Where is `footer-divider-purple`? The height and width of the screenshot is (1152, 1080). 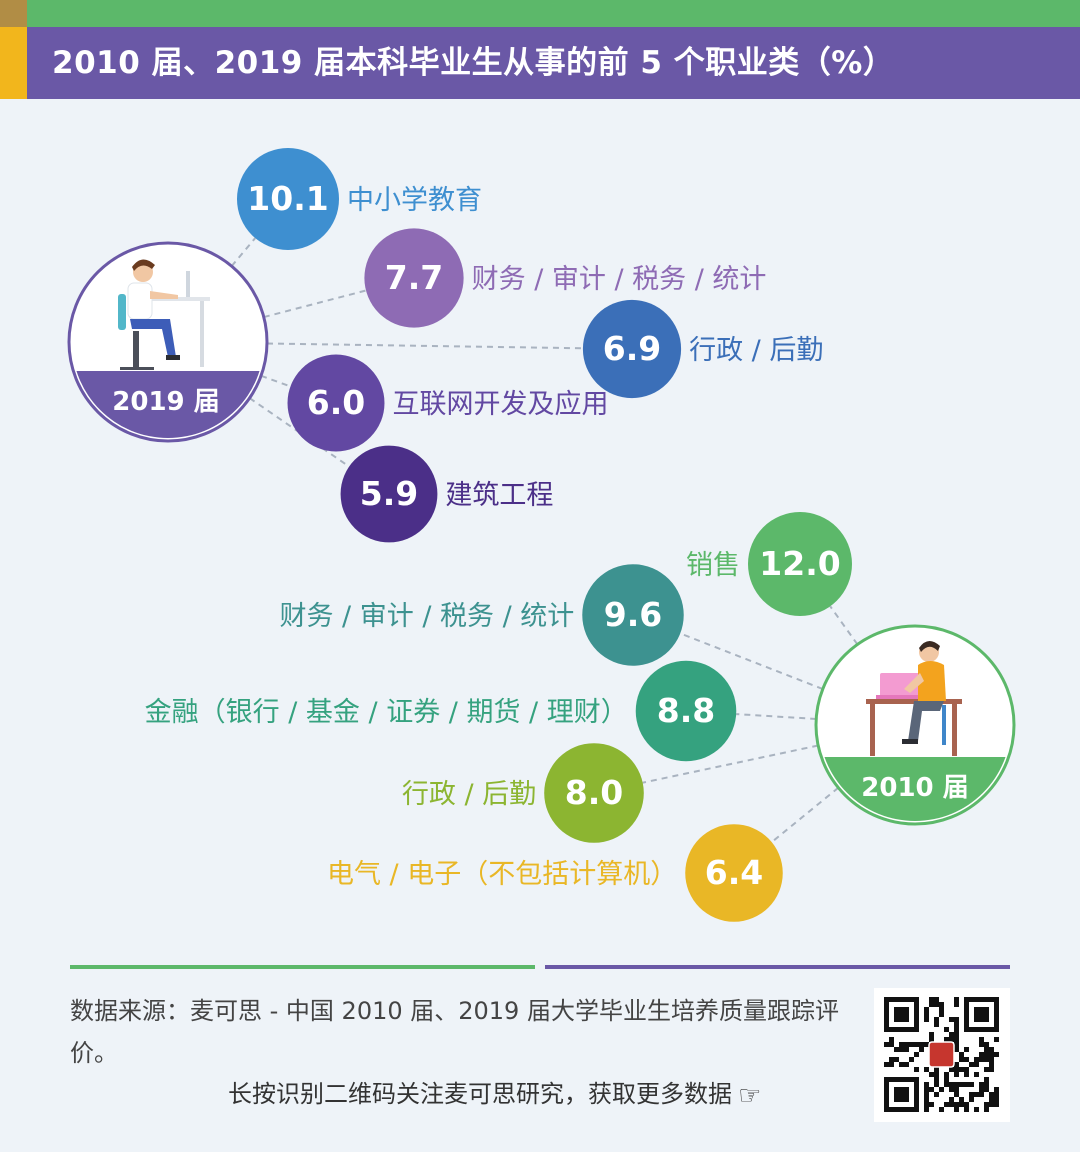 footer-divider-purple is located at coordinates (777, 967).